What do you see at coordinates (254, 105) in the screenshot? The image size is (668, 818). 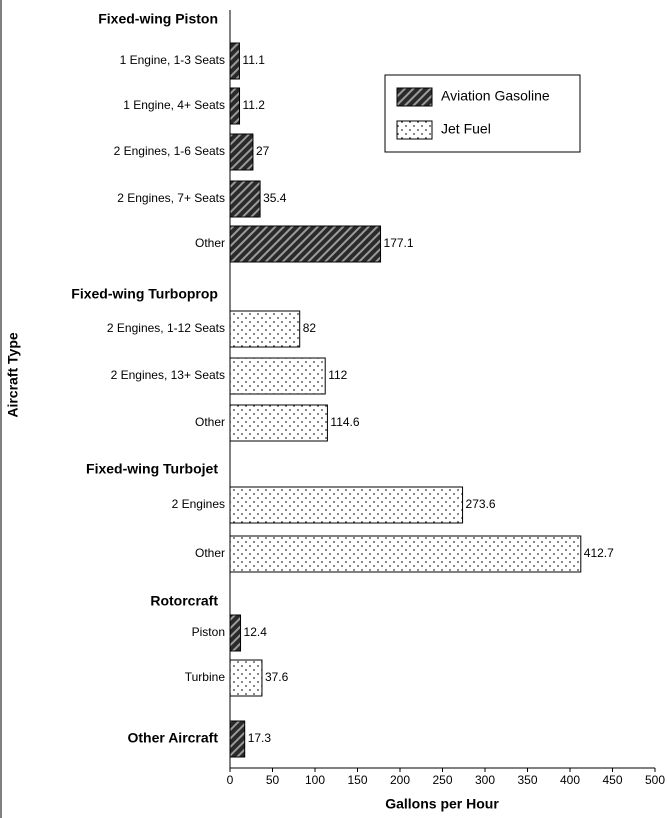 I see `data-label: 11.2` at bounding box center [254, 105].